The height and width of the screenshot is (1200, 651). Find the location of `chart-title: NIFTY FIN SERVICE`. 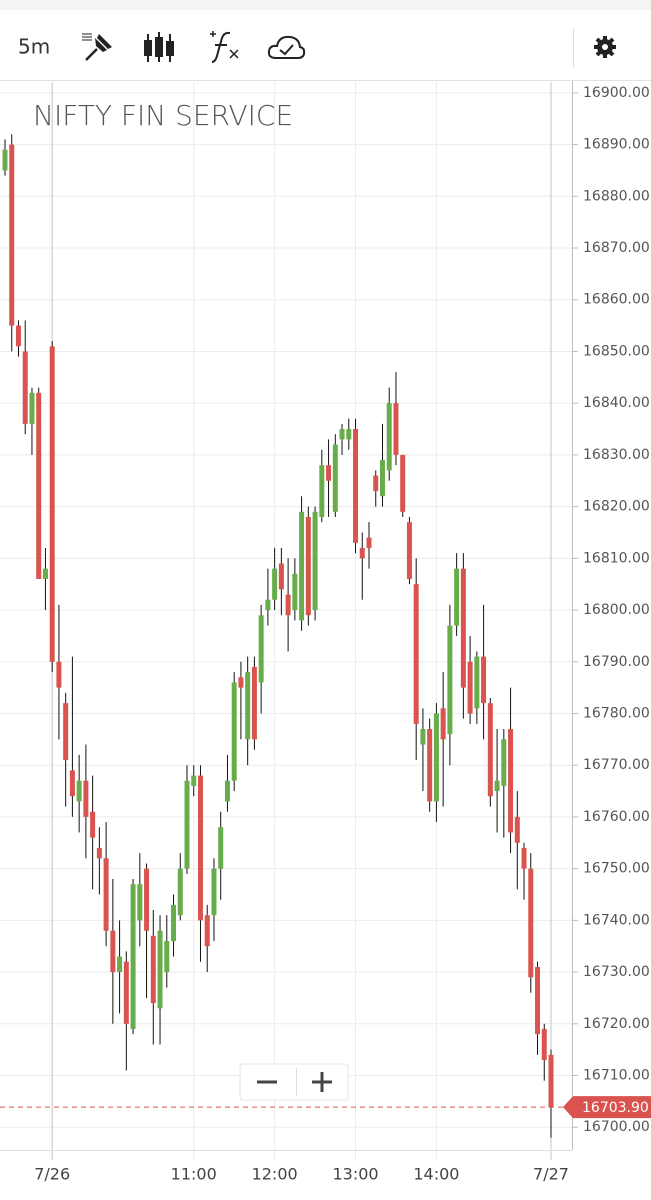

chart-title: NIFTY FIN SERVICE is located at coordinates (163, 115).